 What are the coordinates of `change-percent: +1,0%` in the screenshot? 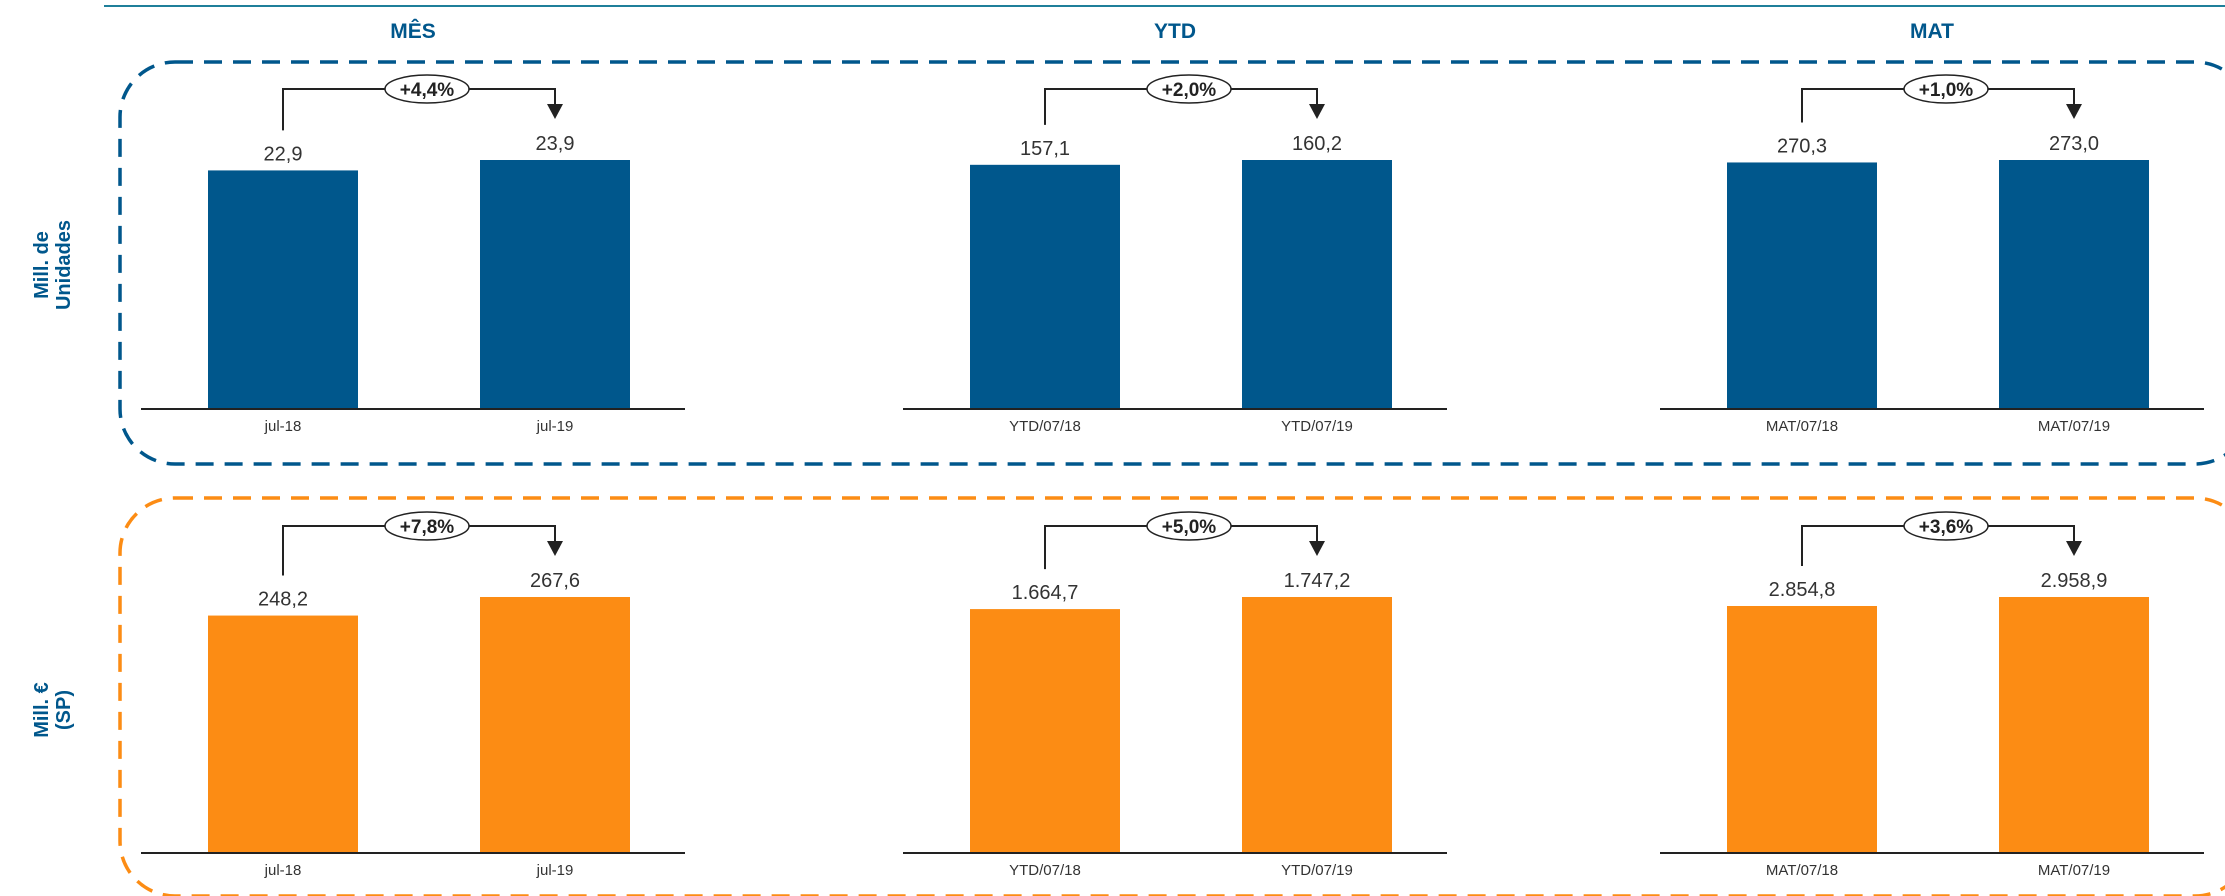 It's located at (1946, 90).